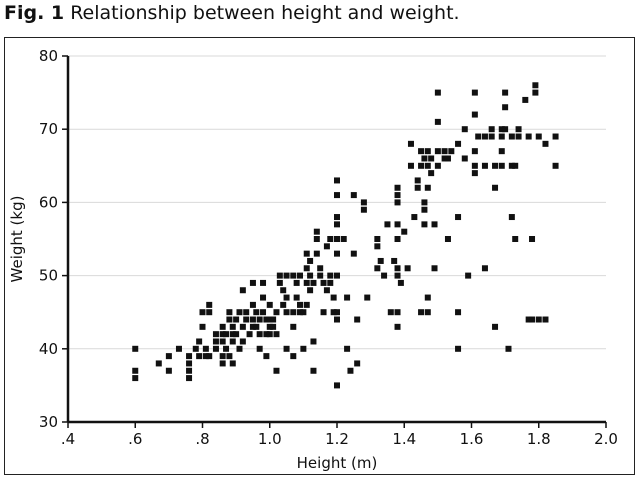 The image size is (638, 478). Describe the element at coordinates (48, 202) in the screenshot. I see `y-tick-label: 60` at that location.